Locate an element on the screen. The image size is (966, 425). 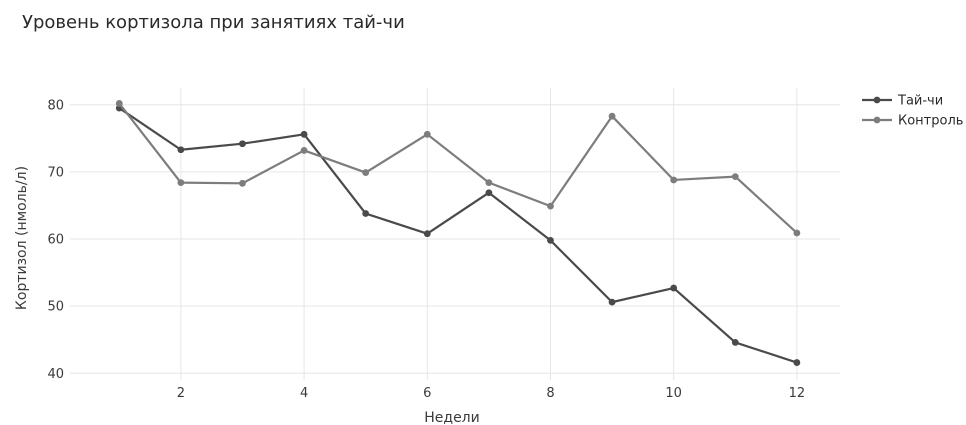
y-tick-label: 60 is located at coordinates (55, 240).